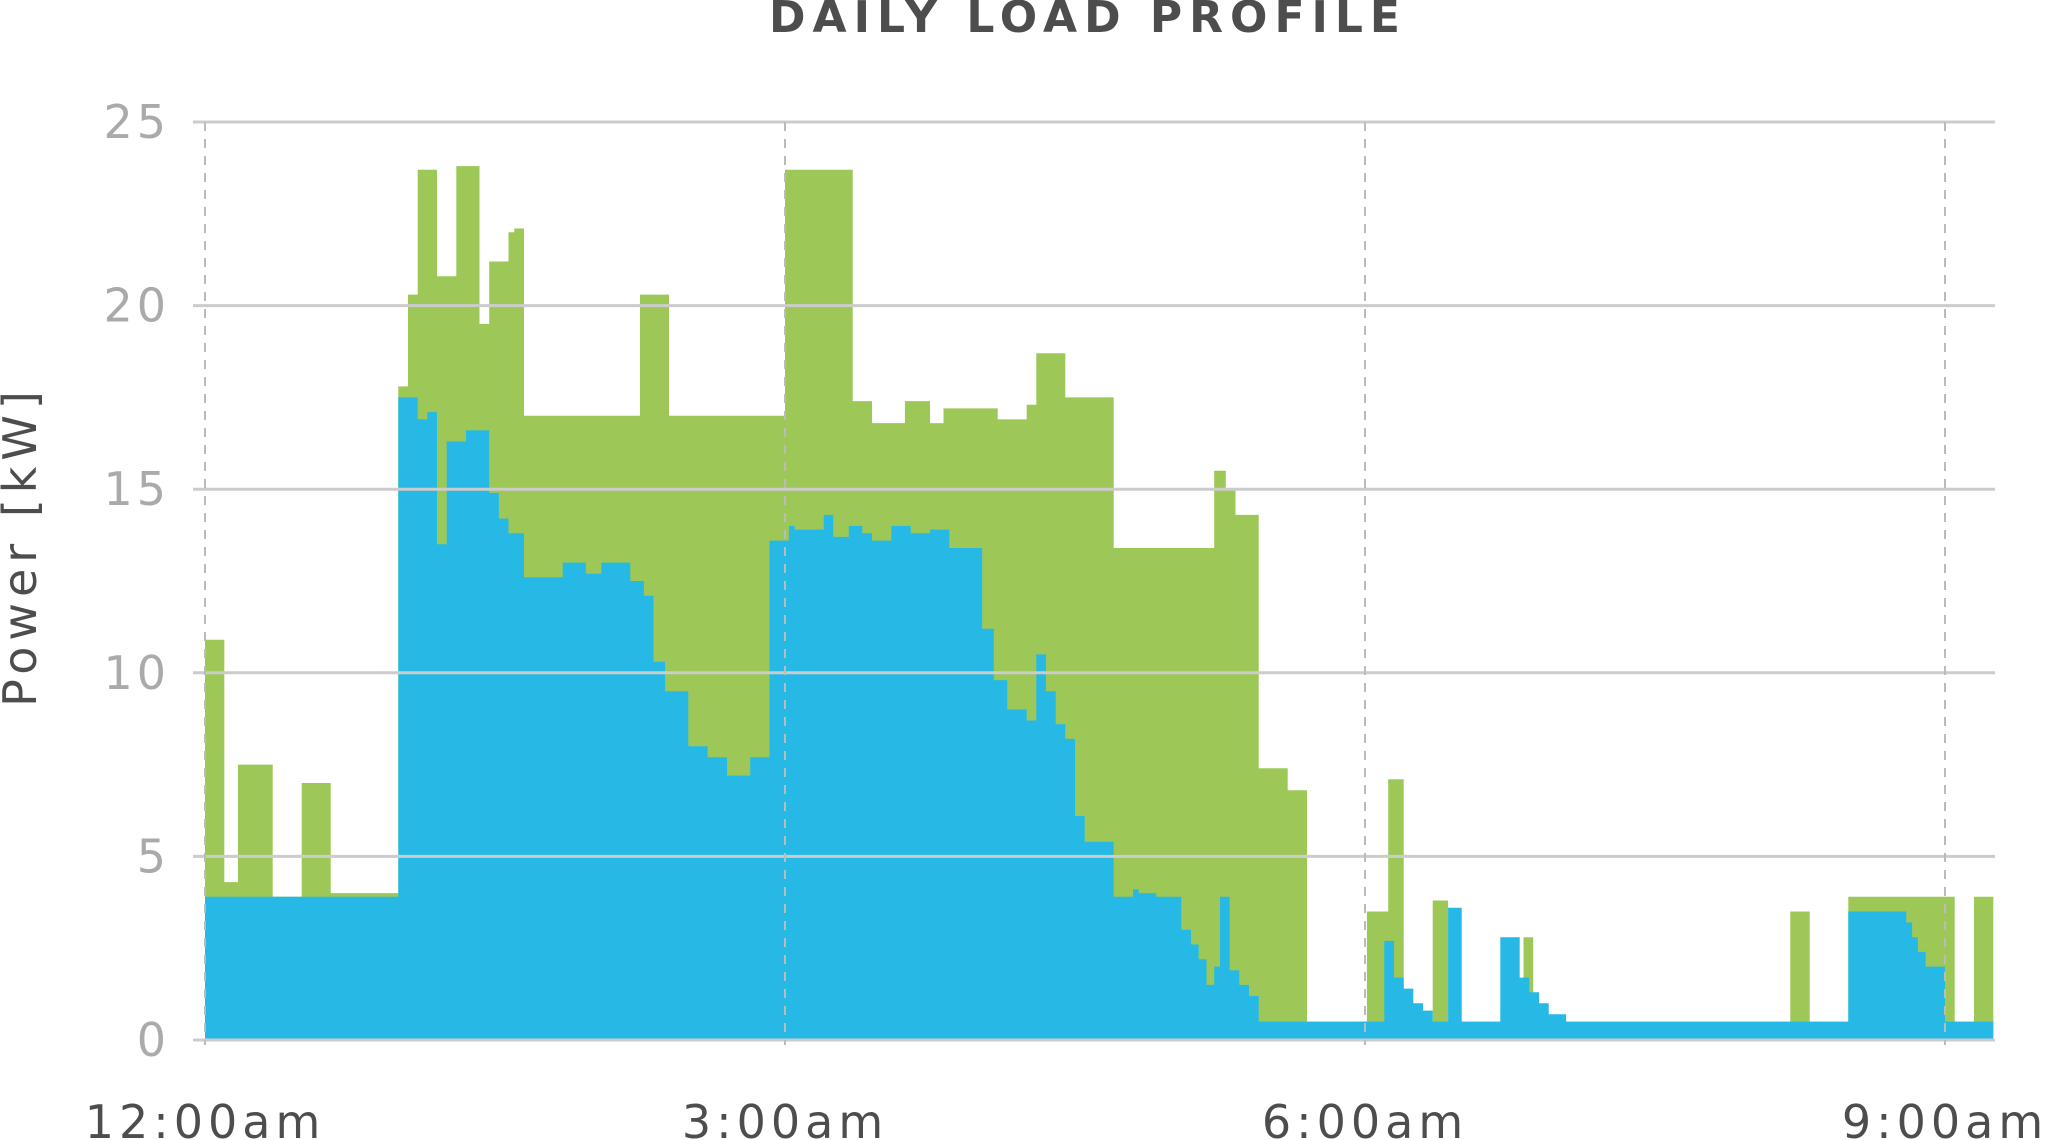 The width and height of the screenshot is (2056, 1140). I want to click on y-tick-label: 20, so click(136, 306).